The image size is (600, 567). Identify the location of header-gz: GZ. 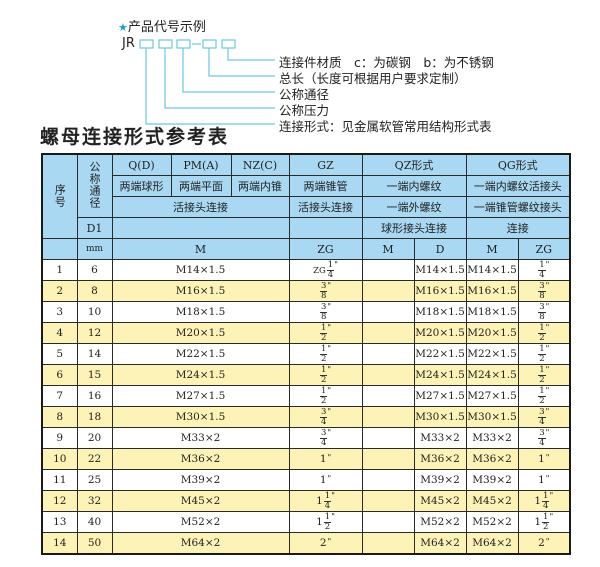
(325, 164).